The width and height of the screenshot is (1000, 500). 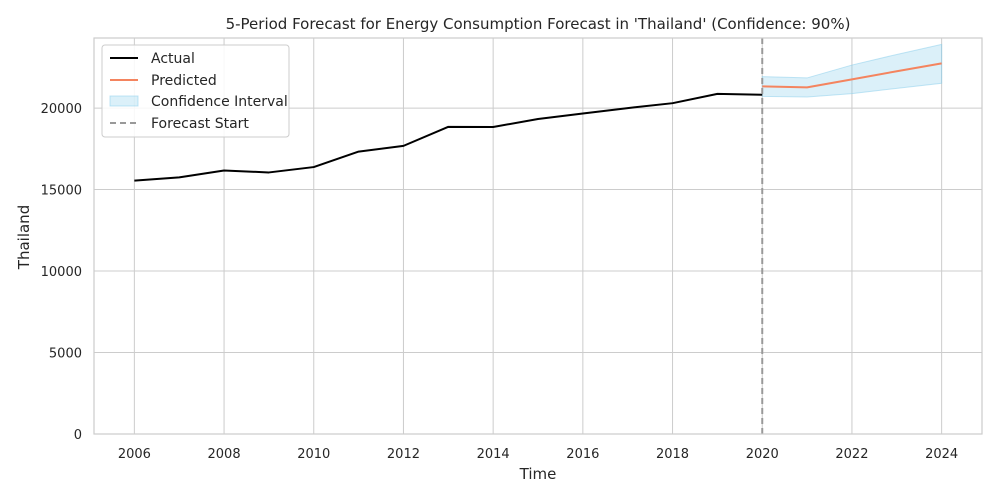 What do you see at coordinates (538, 454) in the screenshot?
I see `x-tick-labels: 2006 2008 2010 2012 2014 2016 2018 2020 2022 2024` at bounding box center [538, 454].